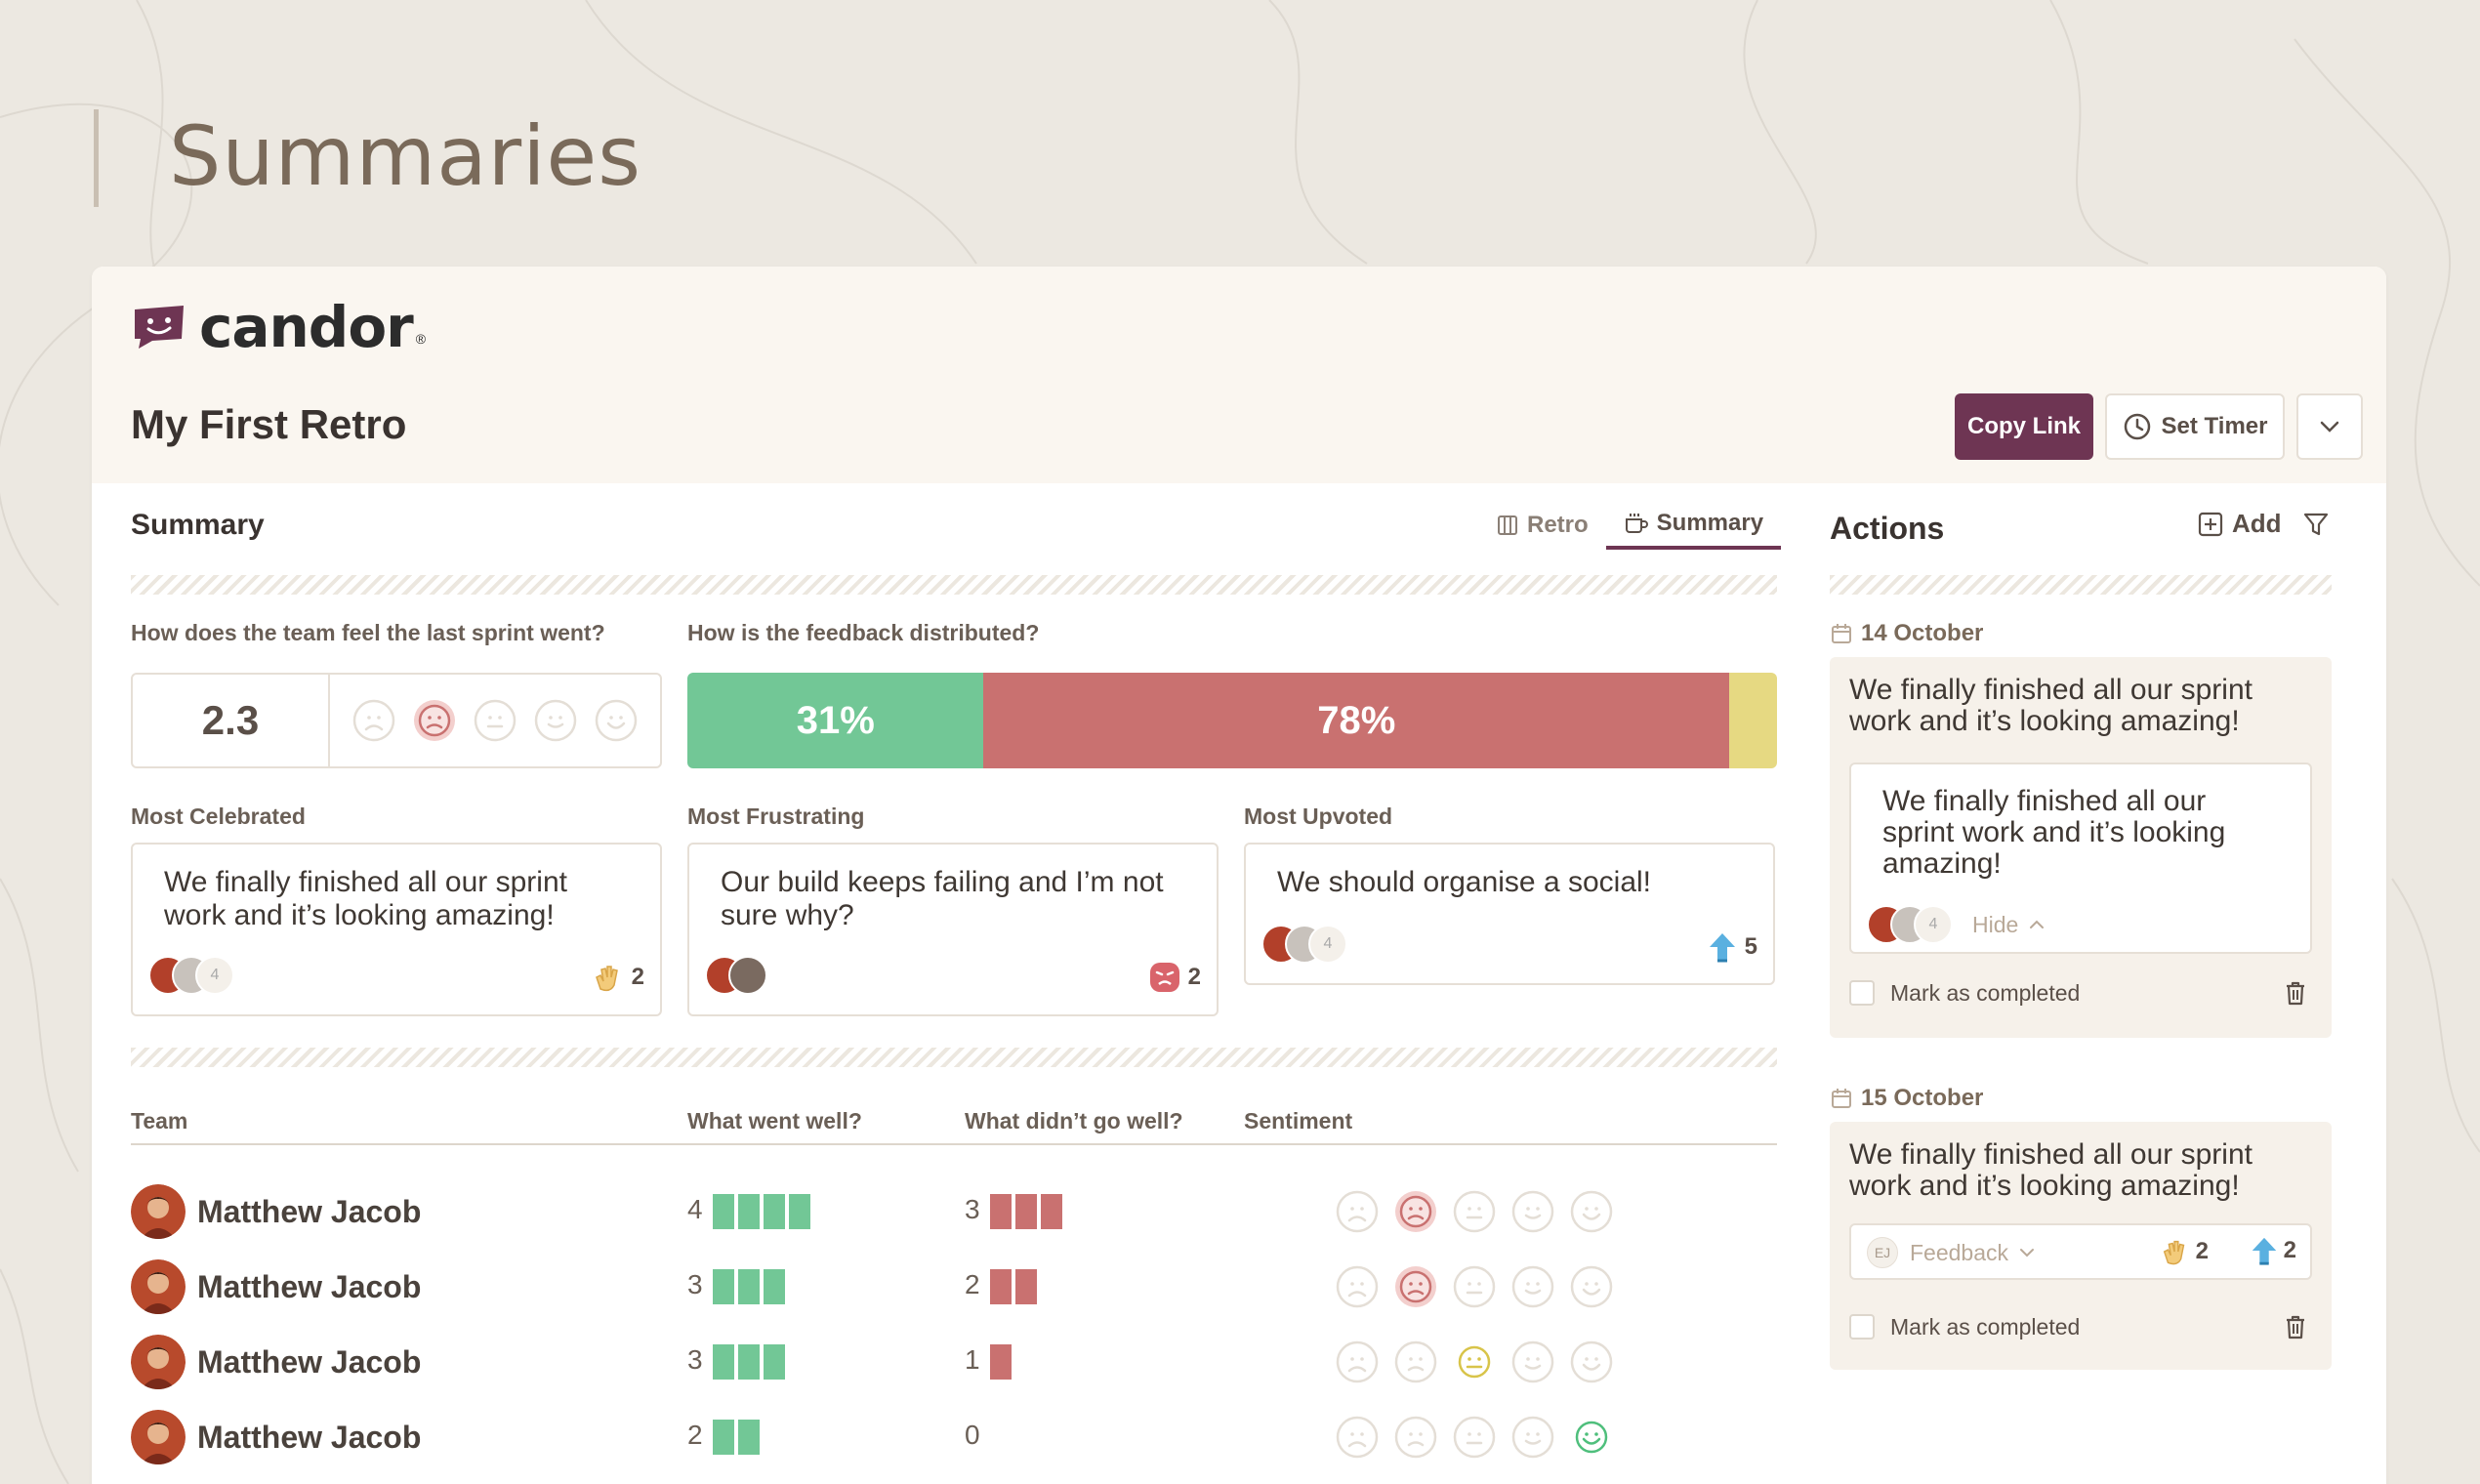  I want to click on author-initials-avatar: EJ, so click(1882, 1252).